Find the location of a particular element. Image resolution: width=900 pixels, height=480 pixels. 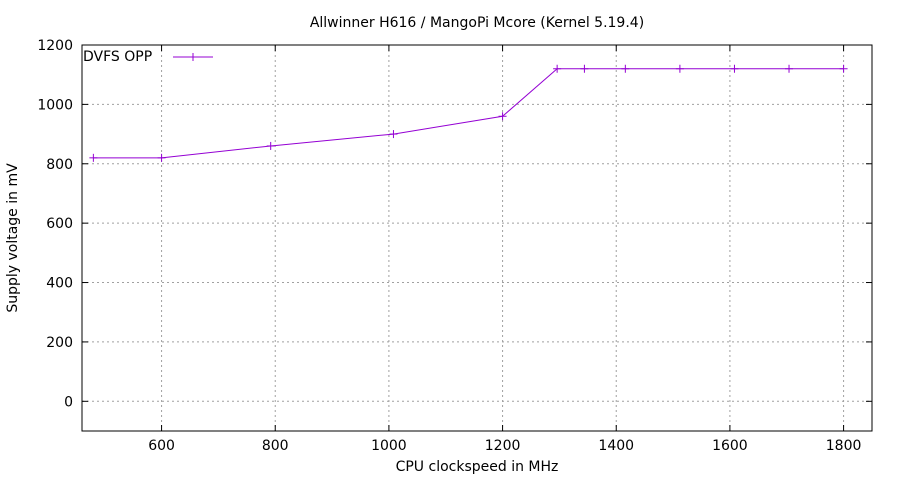

legend: DVFS OPP is located at coordinates (148, 57).